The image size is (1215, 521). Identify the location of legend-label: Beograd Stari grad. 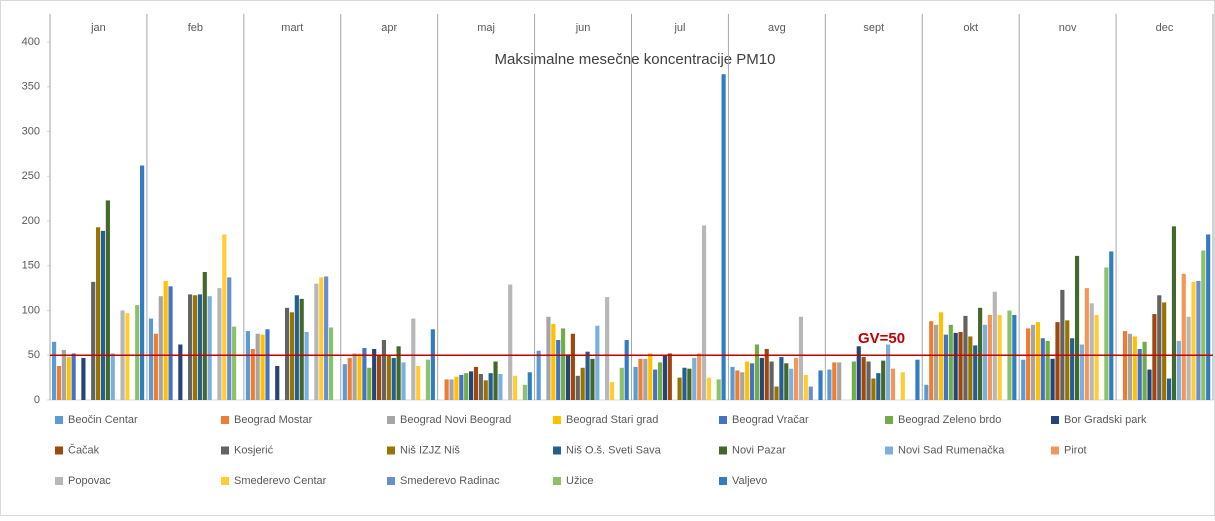
(612, 420).